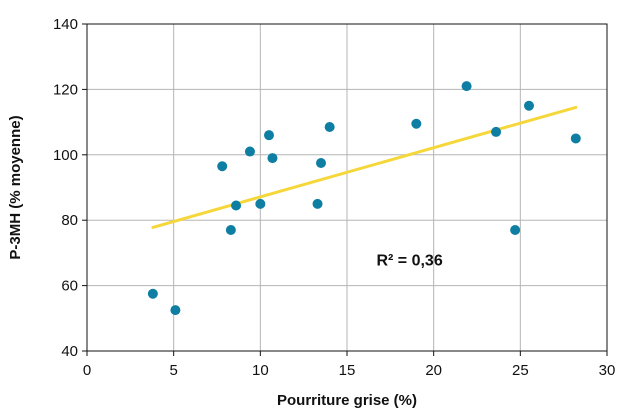 This screenshot has width=623, height=414. Describe the element at coordinates (607, 370) in the screenshot. I see `x-tick-label: 30` at that location.